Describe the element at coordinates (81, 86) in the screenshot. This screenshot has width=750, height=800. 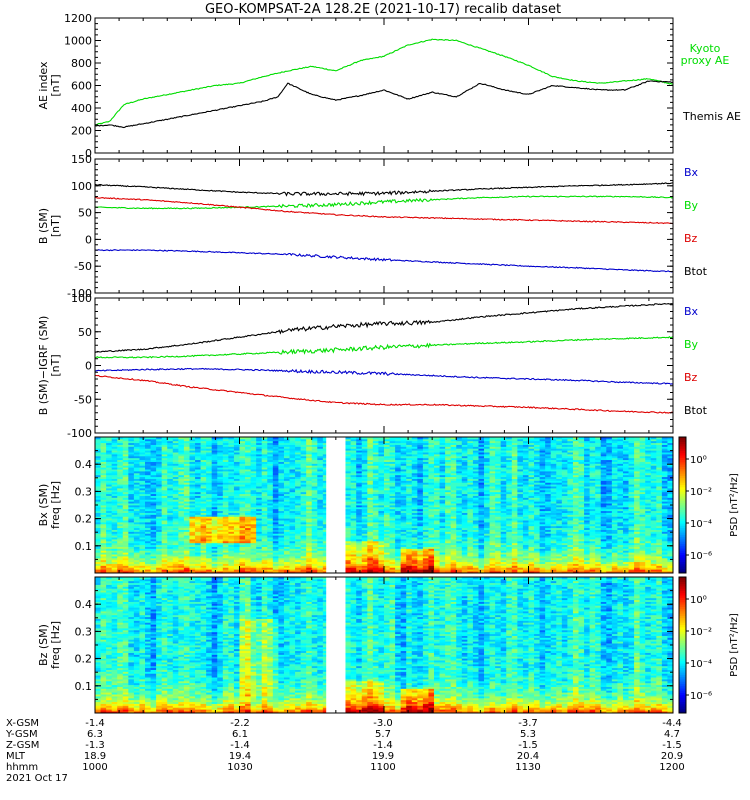
I see `y-tick-label: 600` at that location.